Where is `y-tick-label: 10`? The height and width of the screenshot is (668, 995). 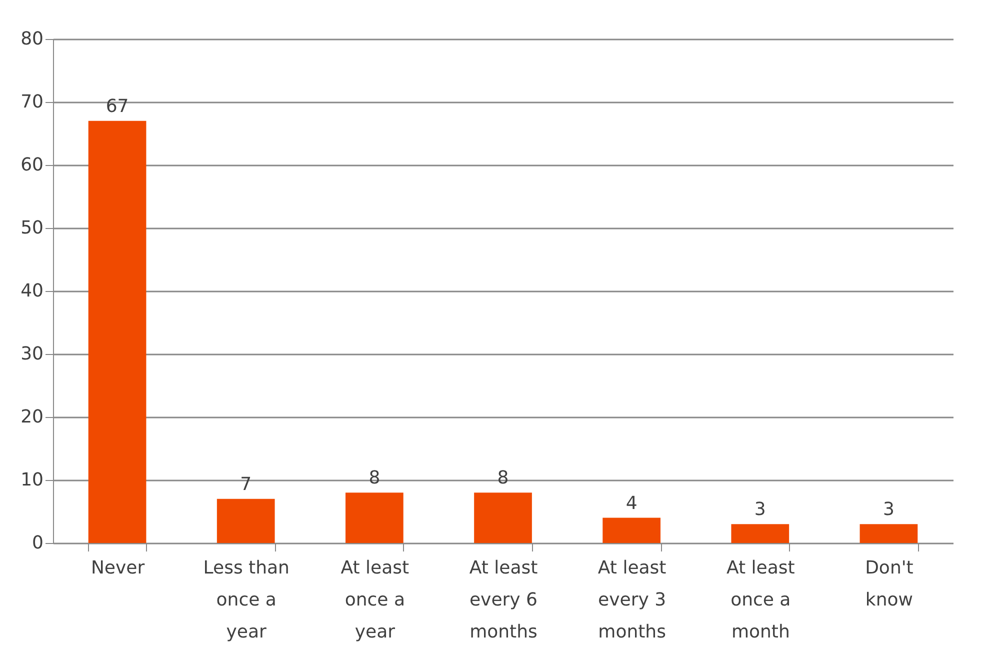
y-tick-label: 10 is located at coordinates (32, 480).